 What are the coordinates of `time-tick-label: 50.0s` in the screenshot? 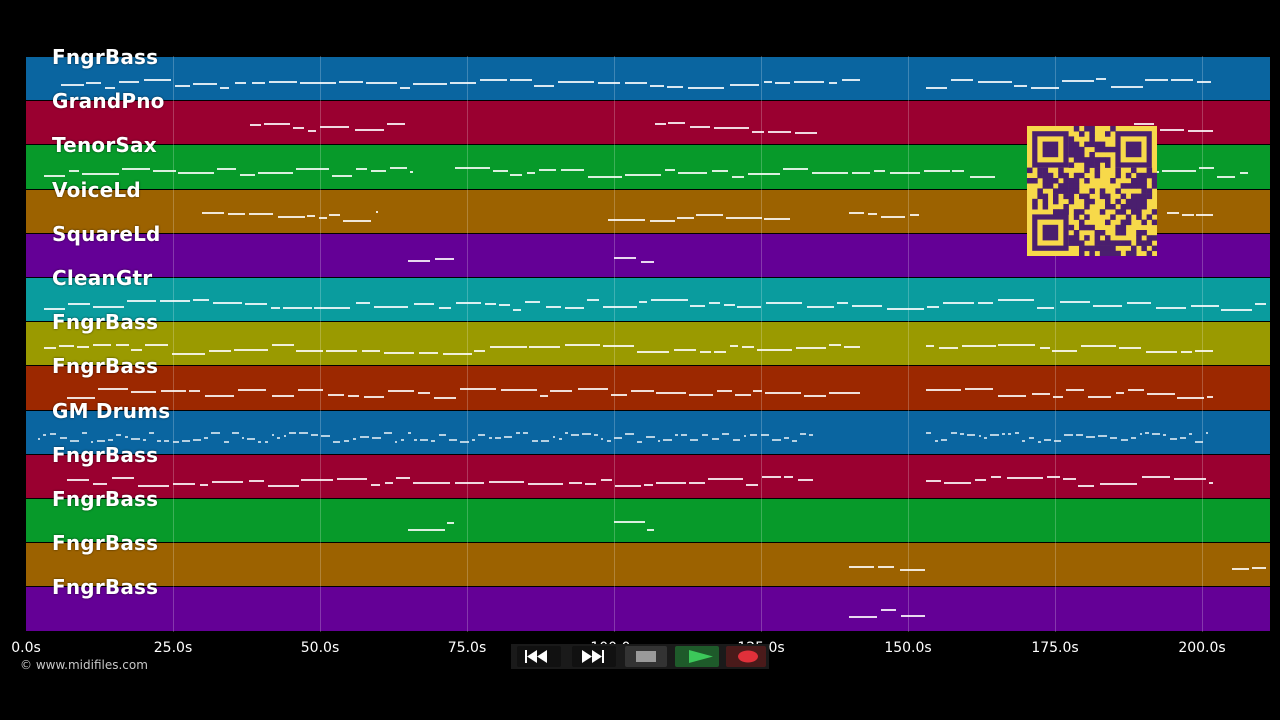 It's located at (320, 648).